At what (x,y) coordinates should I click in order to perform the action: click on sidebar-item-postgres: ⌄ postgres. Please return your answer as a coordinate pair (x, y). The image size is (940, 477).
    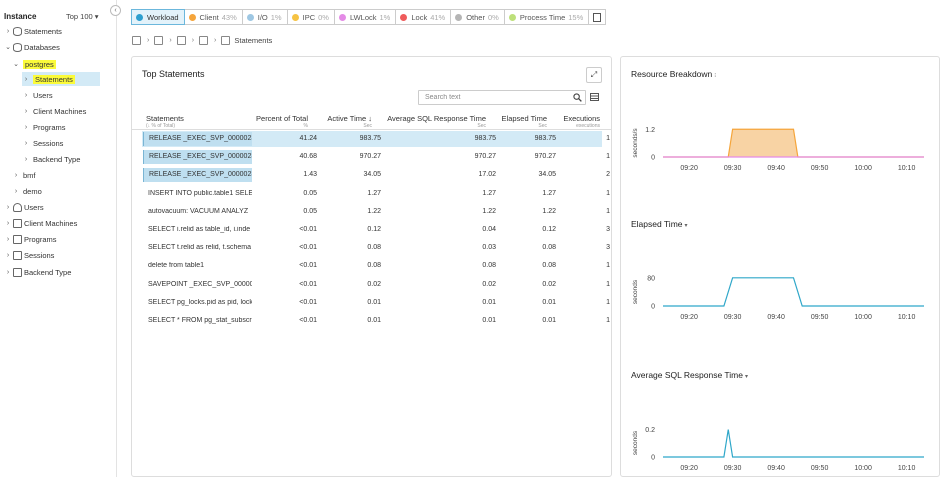
    Looking at the image, I should click on (34, 64).